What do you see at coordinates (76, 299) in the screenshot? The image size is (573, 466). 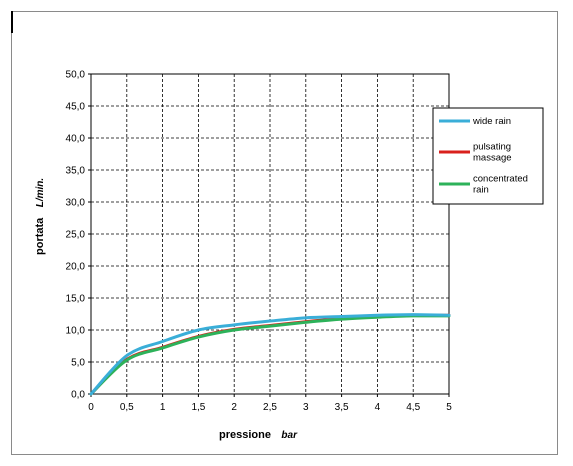 I see `y-tick-label: 15,0` at bounding box center [76, 299].